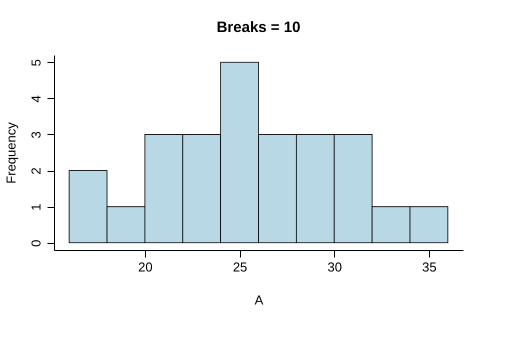 The image size is (512, 341). What do you see at coordinates (258, 27) in the screenshot?
I see `chart-title: Breaks = 10` at bounding box center [258, 27].